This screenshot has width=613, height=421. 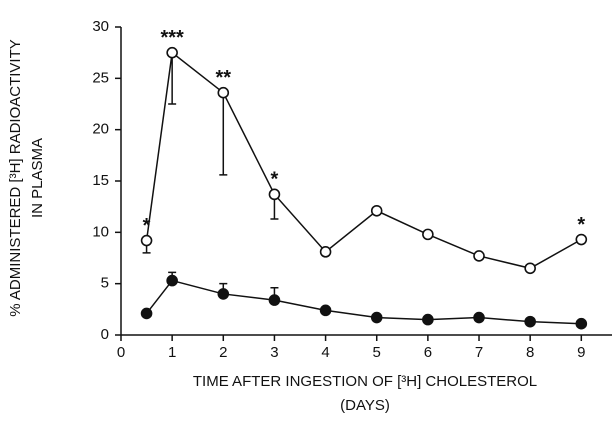 I want to click on x-tick-label: 7, so click(x=479, y=352).